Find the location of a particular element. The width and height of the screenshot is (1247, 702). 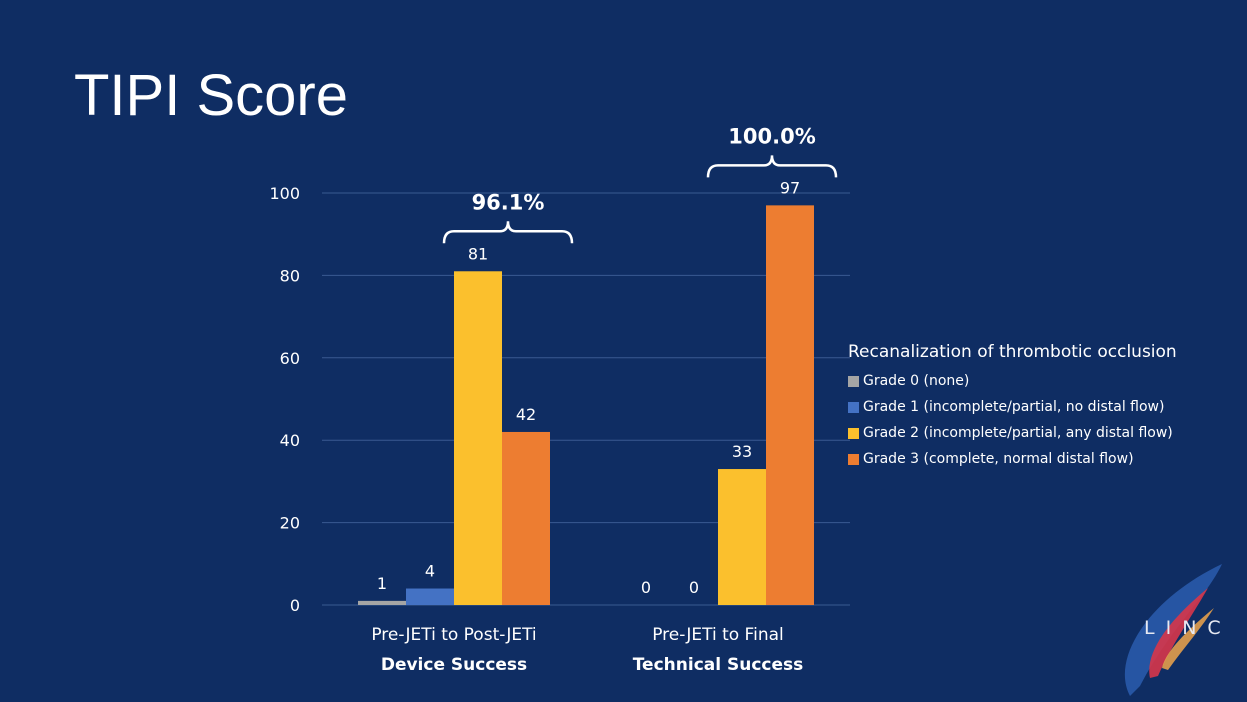

y-tick-label: 80 is located at coordinates (290, 275).